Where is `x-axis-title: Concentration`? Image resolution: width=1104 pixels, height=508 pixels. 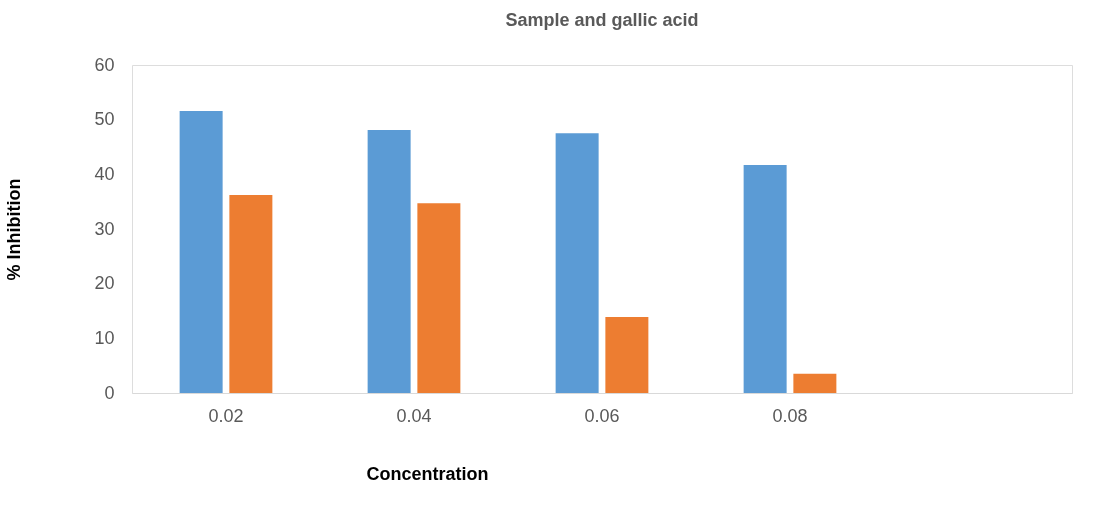
x-axis-title: Concentration is located at coordinates (427, 473).